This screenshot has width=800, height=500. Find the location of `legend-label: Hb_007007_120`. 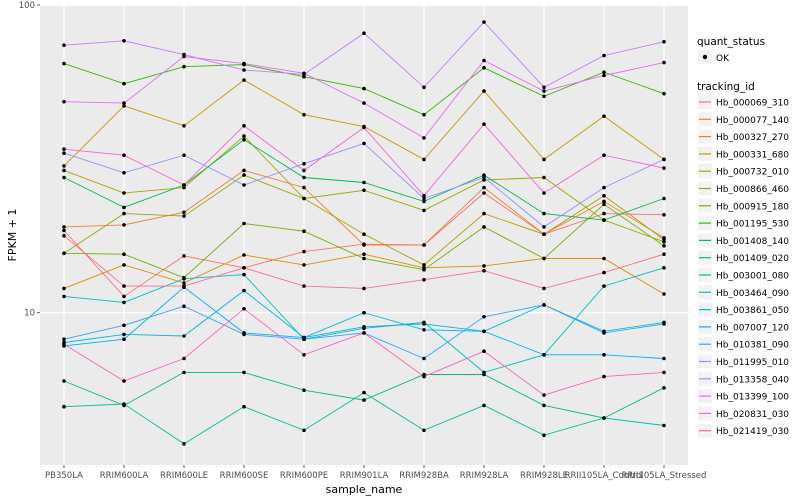

legend-label: Hb_007007_120 is located at coordinates (752, 328).